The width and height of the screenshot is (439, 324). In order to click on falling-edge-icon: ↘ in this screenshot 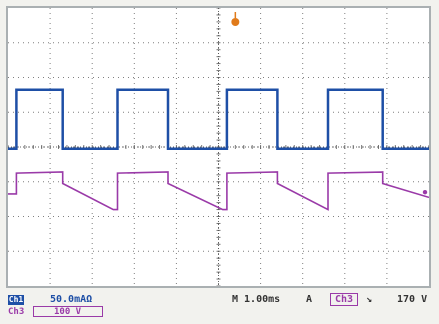, I will do `click(369, 299)`.